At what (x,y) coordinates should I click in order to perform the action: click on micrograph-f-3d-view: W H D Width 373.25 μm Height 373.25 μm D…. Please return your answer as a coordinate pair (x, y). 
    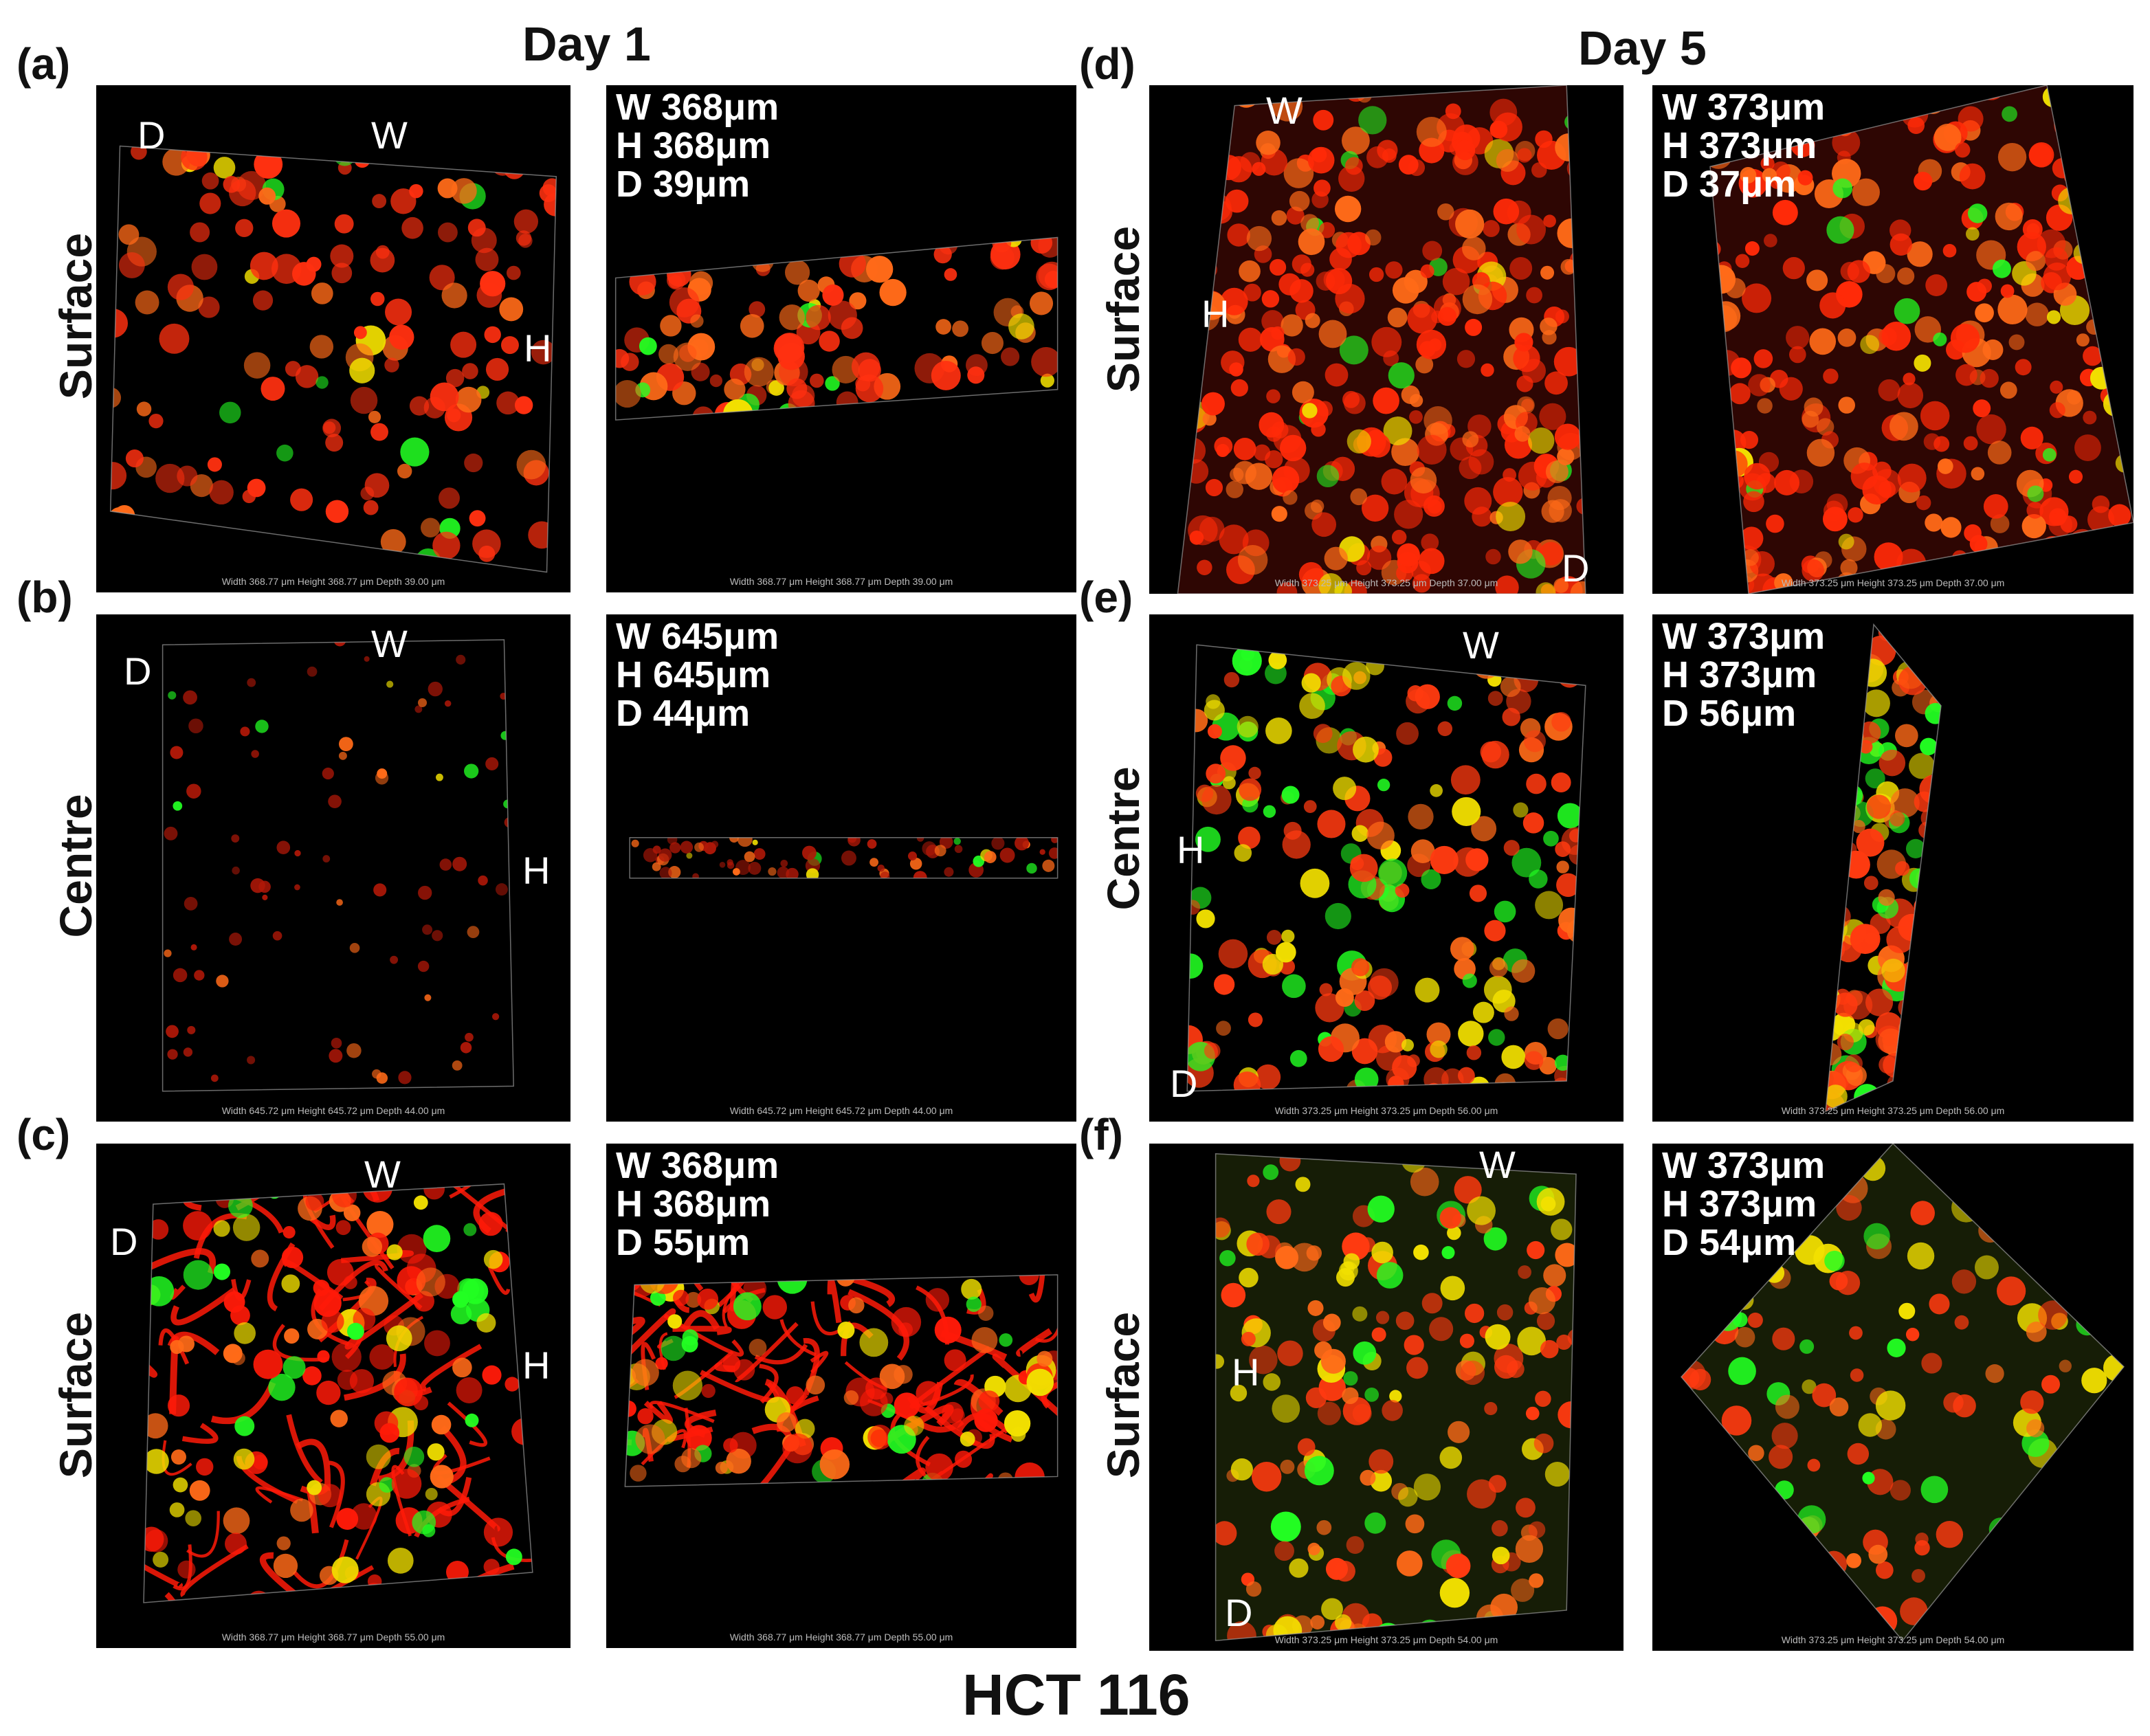
    Looking at the image, I should click on (1386, 1397).